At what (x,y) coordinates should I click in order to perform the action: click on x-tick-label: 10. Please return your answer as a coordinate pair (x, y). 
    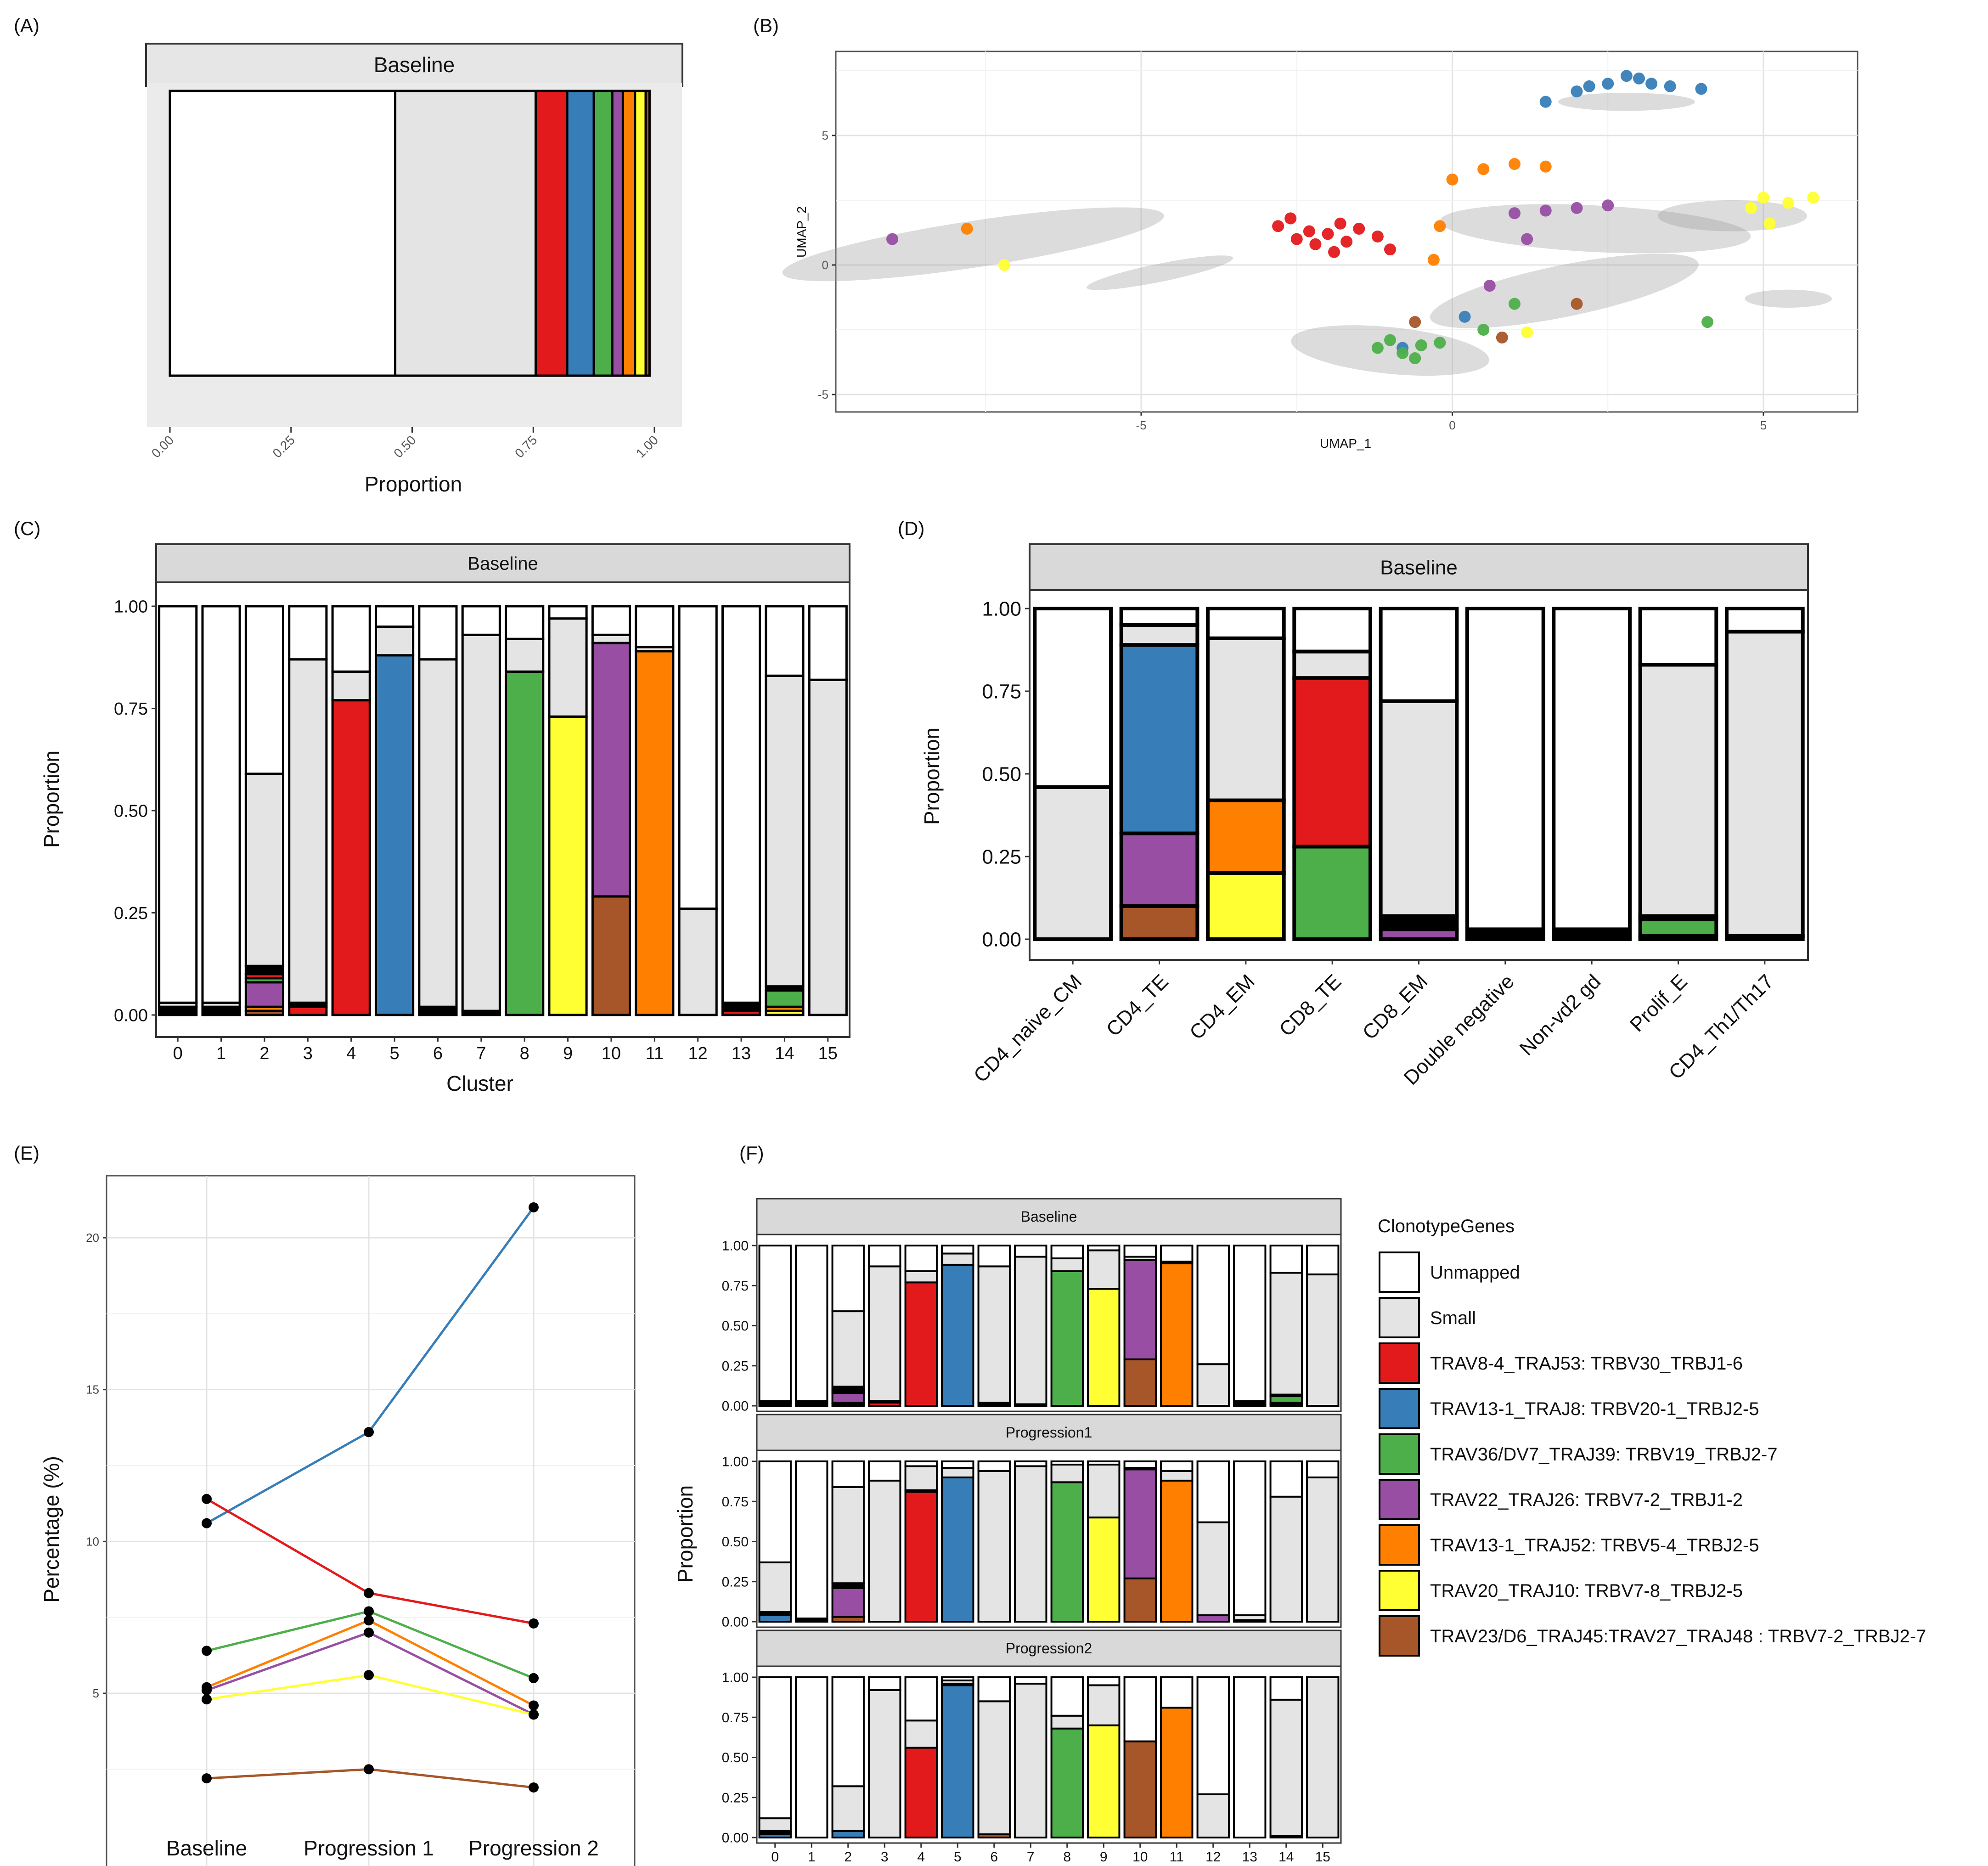
    Looking at the image, I should click on (1140, 1857).